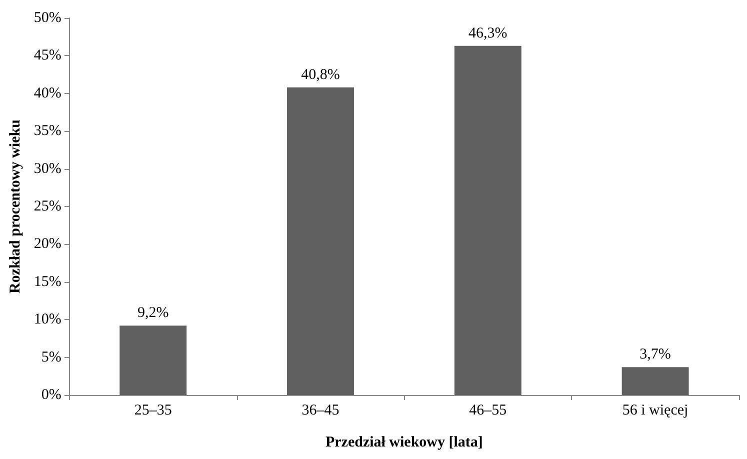  I want to click on y-tick-label: 50%, so click(48, 18).